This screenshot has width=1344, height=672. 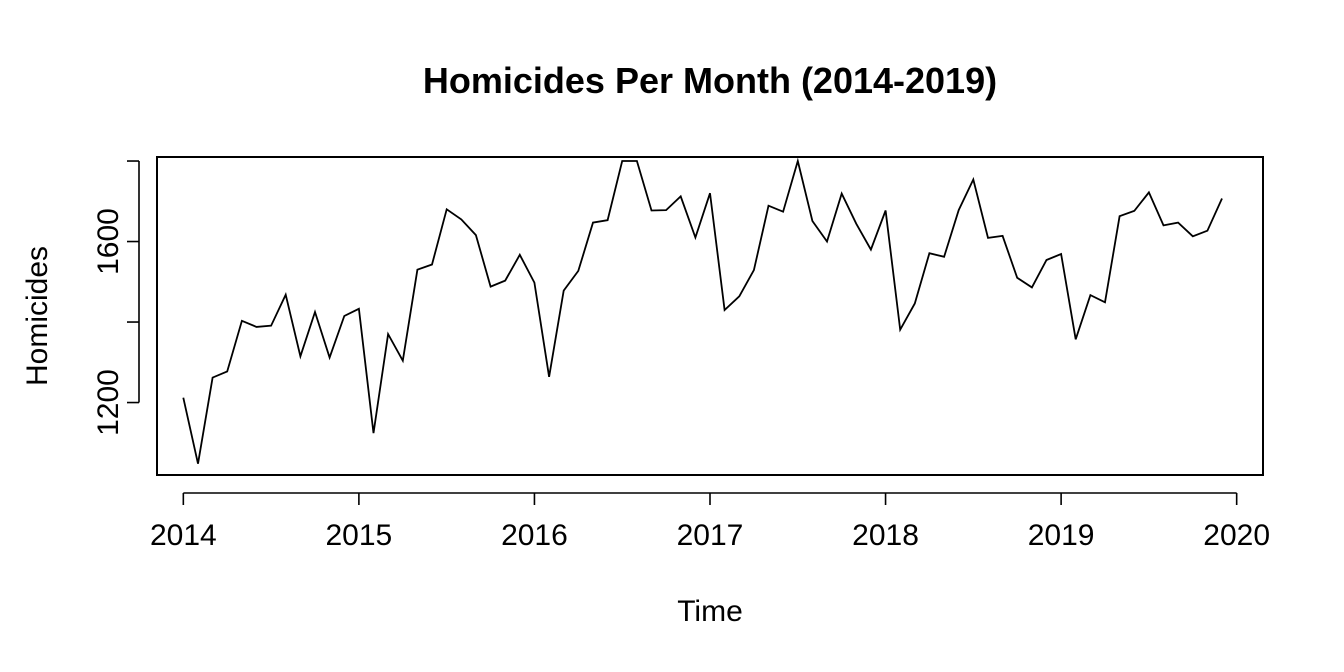 I want to click on y-axis-label: Homicides, so click(x=37, y=316).